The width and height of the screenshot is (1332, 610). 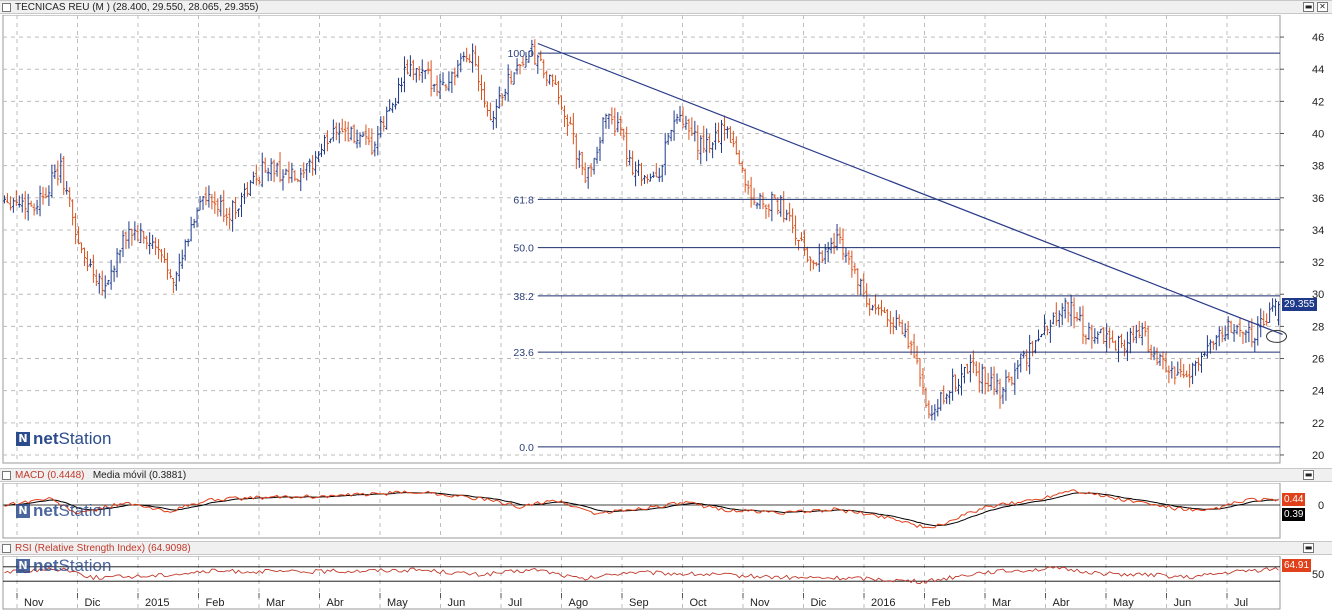 I want to click on fib-level-label: 23.6, so click(x=523, y=353).